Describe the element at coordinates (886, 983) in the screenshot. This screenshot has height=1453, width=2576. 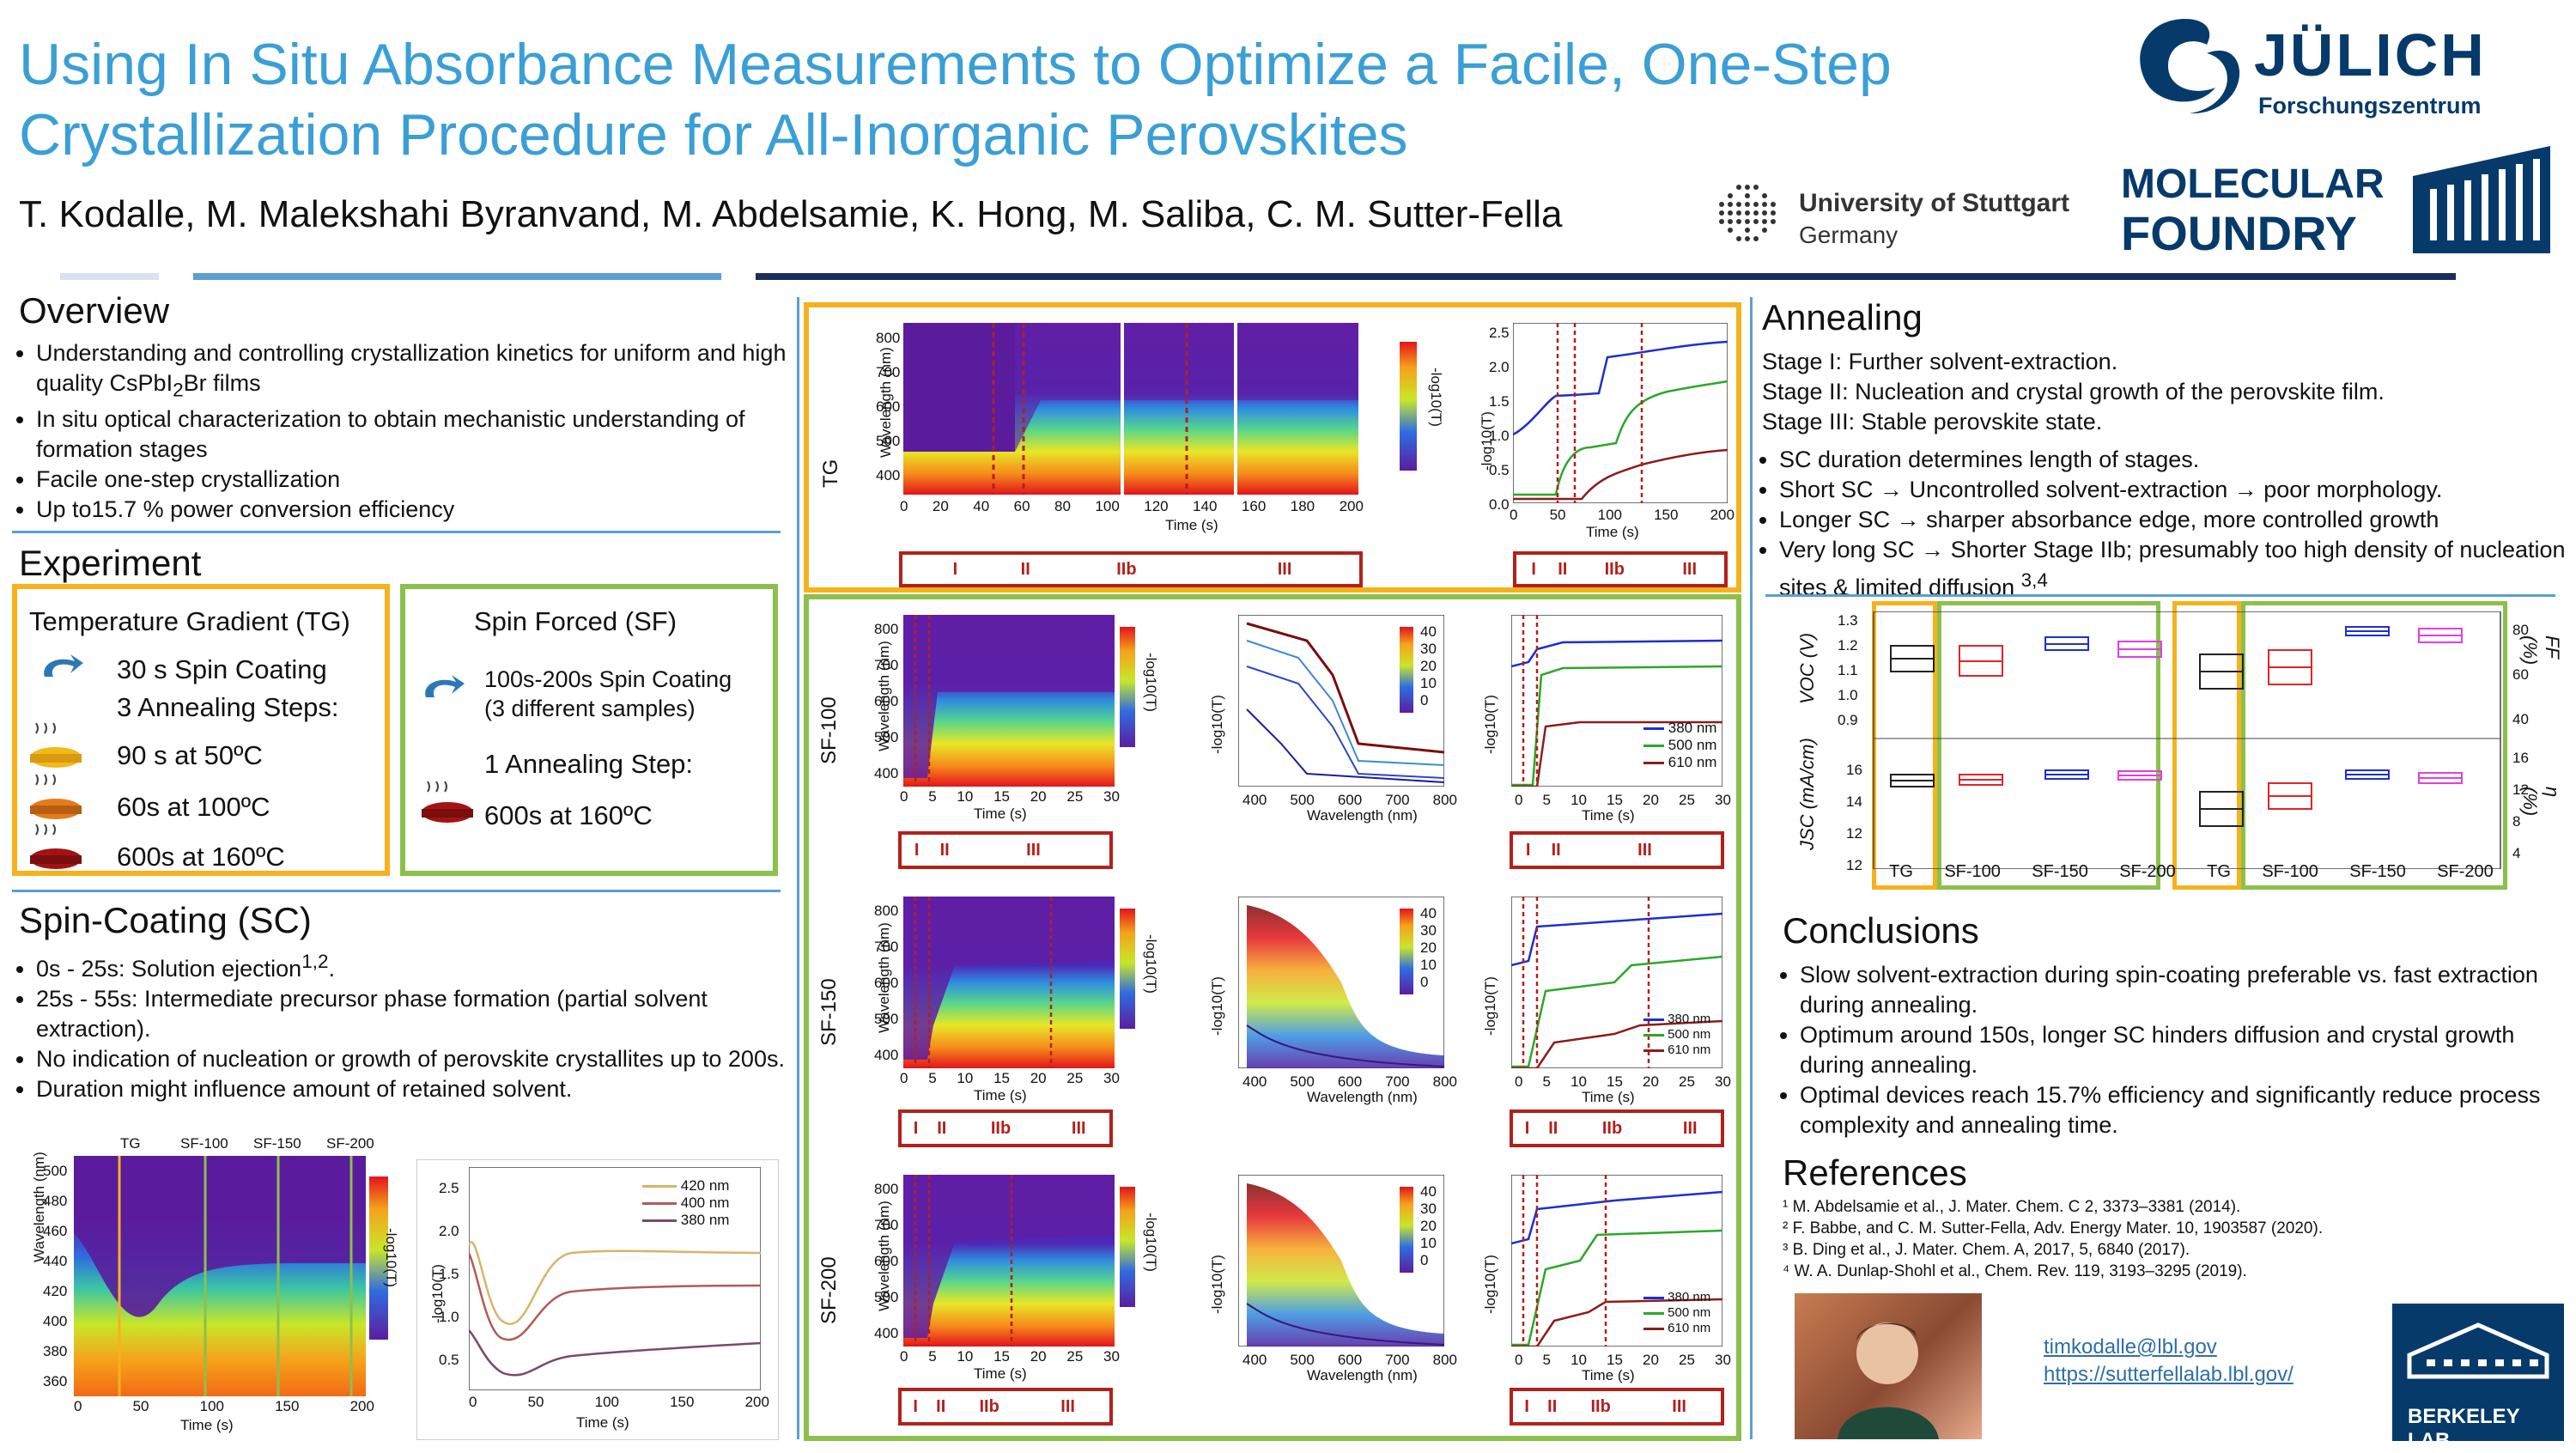
I see `sf150-yticks: 800 700 600 500 400` at that location.